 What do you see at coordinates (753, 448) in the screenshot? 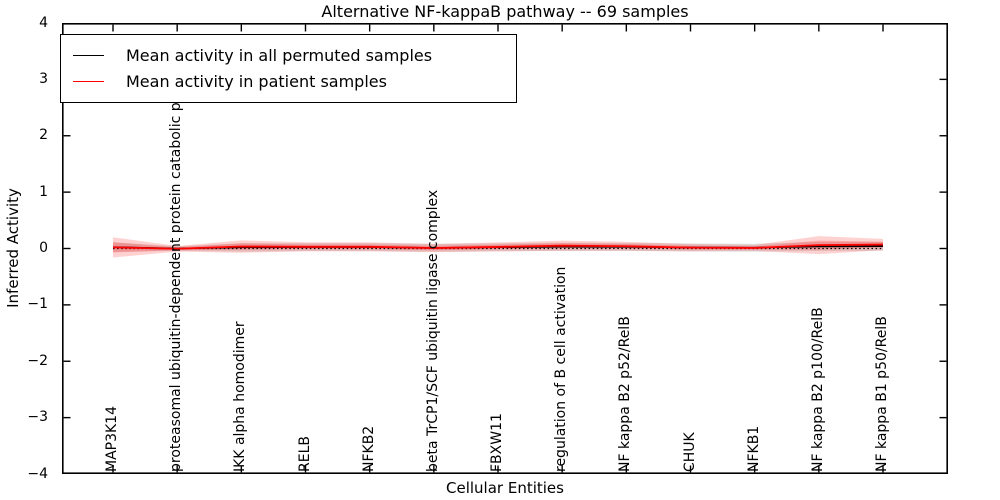
I see `x-tick-label: NFKB1` at bounding box center [753, 448].